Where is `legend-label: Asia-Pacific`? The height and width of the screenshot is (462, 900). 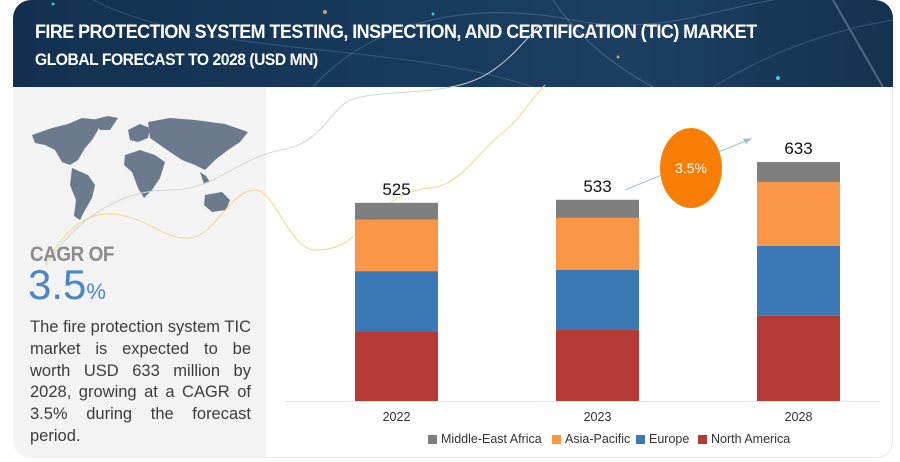 legend-label: Asia-Pacific is located at coordinates (598, 439).